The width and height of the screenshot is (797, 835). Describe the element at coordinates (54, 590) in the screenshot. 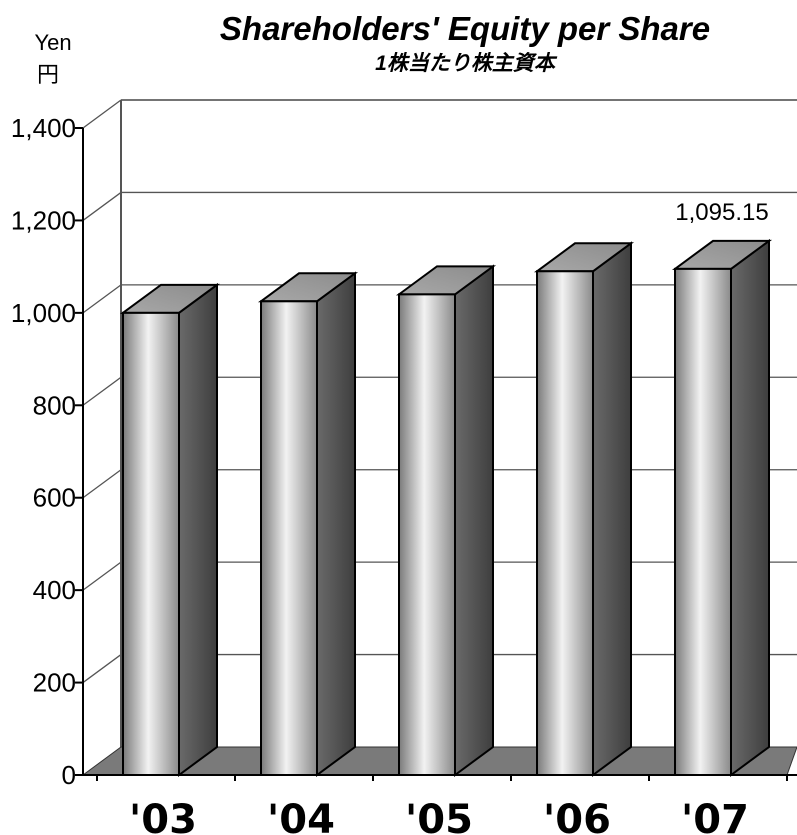

I see `y-tick-label: 400` at that location.